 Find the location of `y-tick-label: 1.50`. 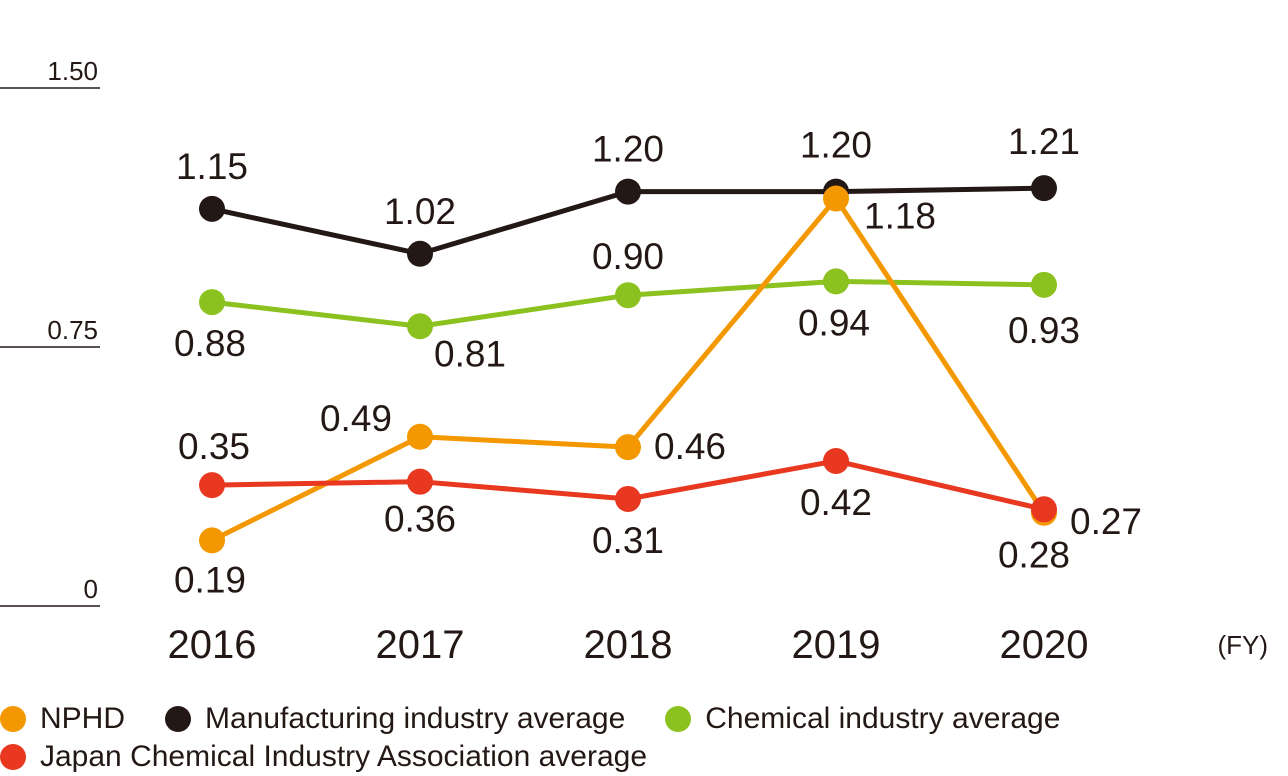

y-tick-label: 1.50 is located at coordinates (72, 71).